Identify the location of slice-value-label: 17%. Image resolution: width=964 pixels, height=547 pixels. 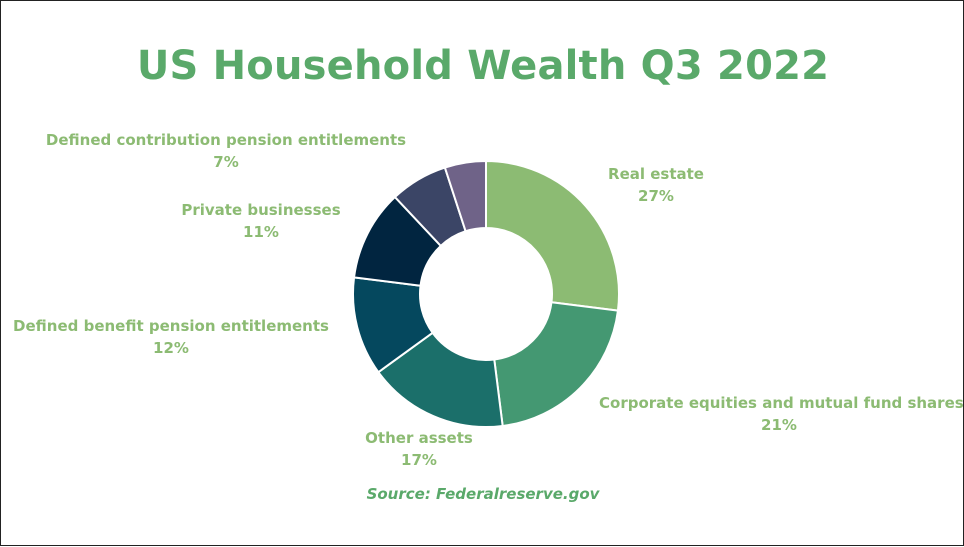
(419, 460).